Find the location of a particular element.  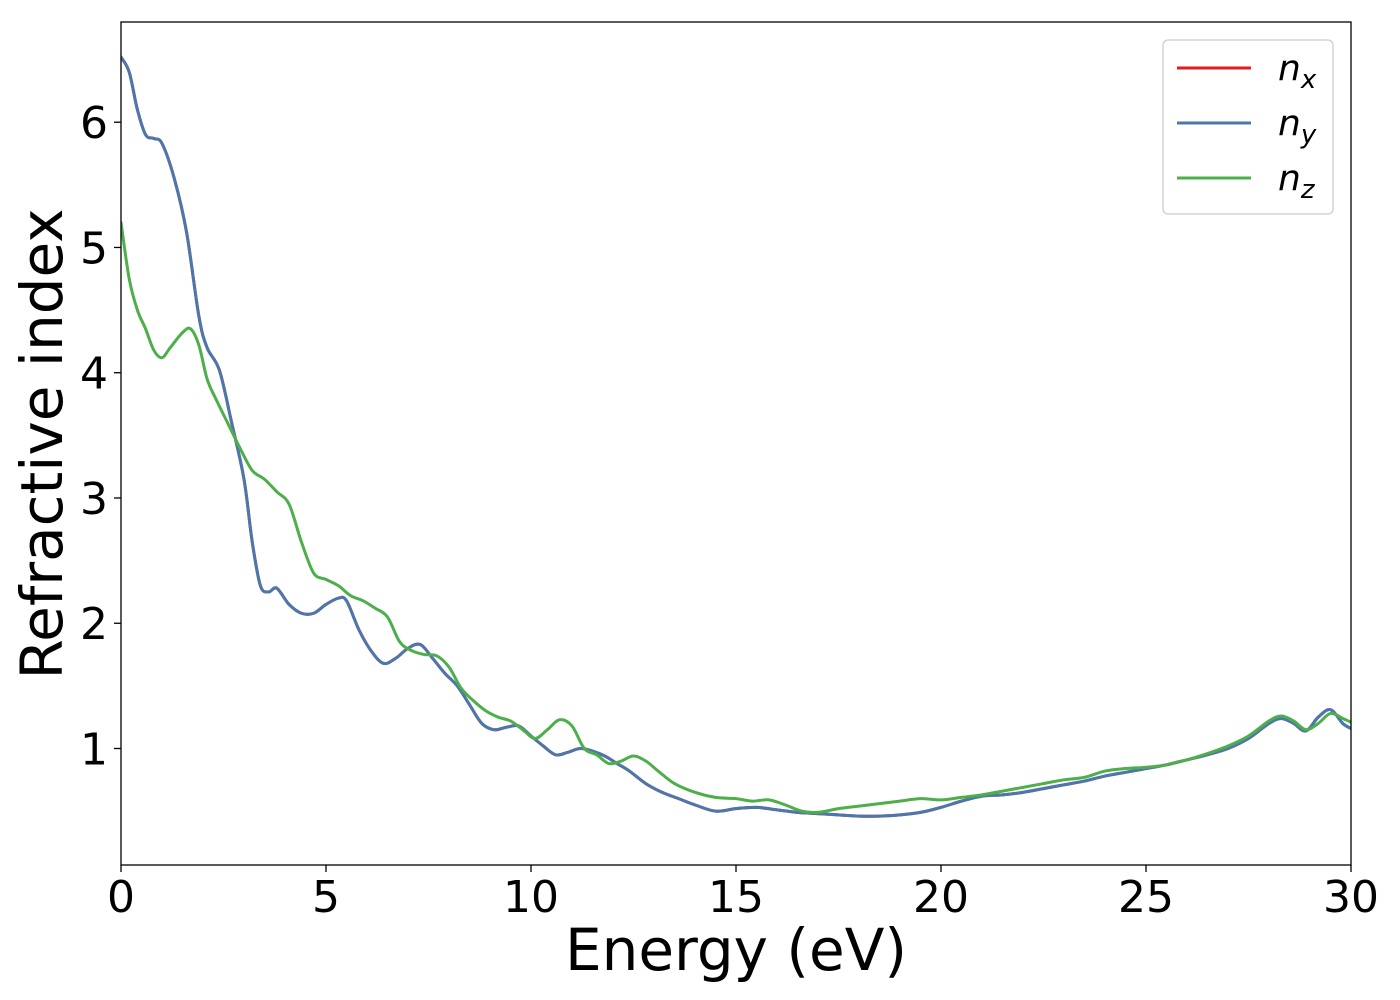

x-tick-label: 20 is located at coordinates (941, 897).